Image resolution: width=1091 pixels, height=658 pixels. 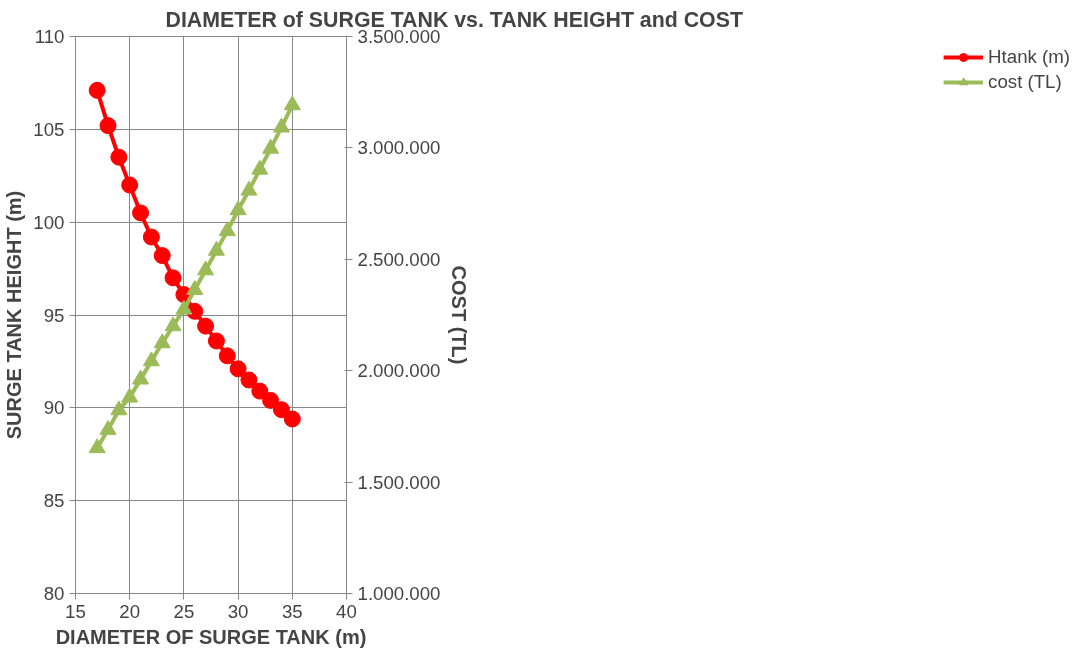 I want to click on x-tick-label: 30, so click(x=238, y=611).